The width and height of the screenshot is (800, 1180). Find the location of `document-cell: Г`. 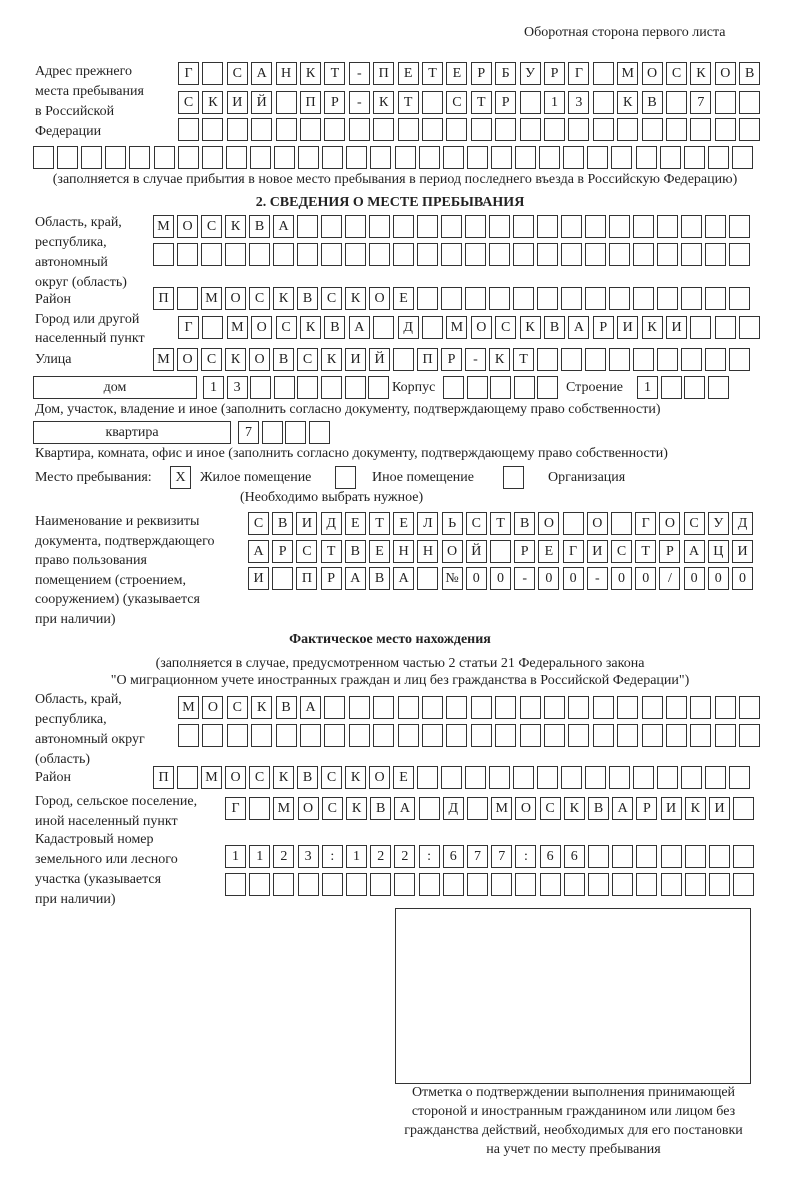

document-cell: Г is located at coordinates (573, 551).